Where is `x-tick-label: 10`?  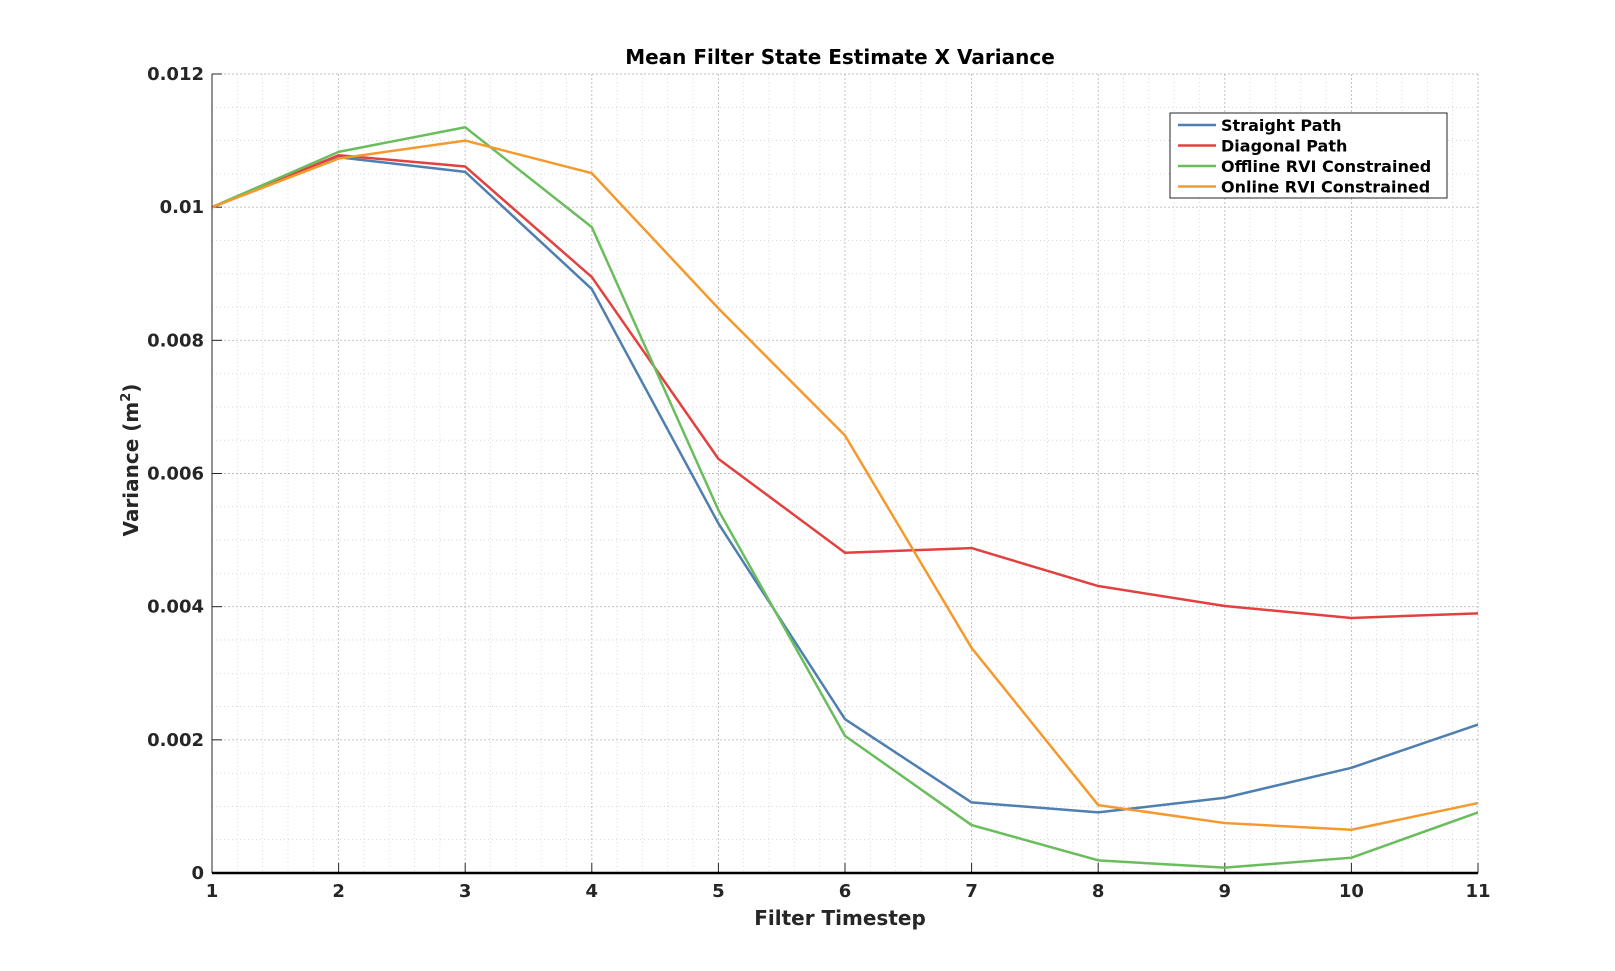 x-tick-label: 10 is located at coordinates (1351, 891).